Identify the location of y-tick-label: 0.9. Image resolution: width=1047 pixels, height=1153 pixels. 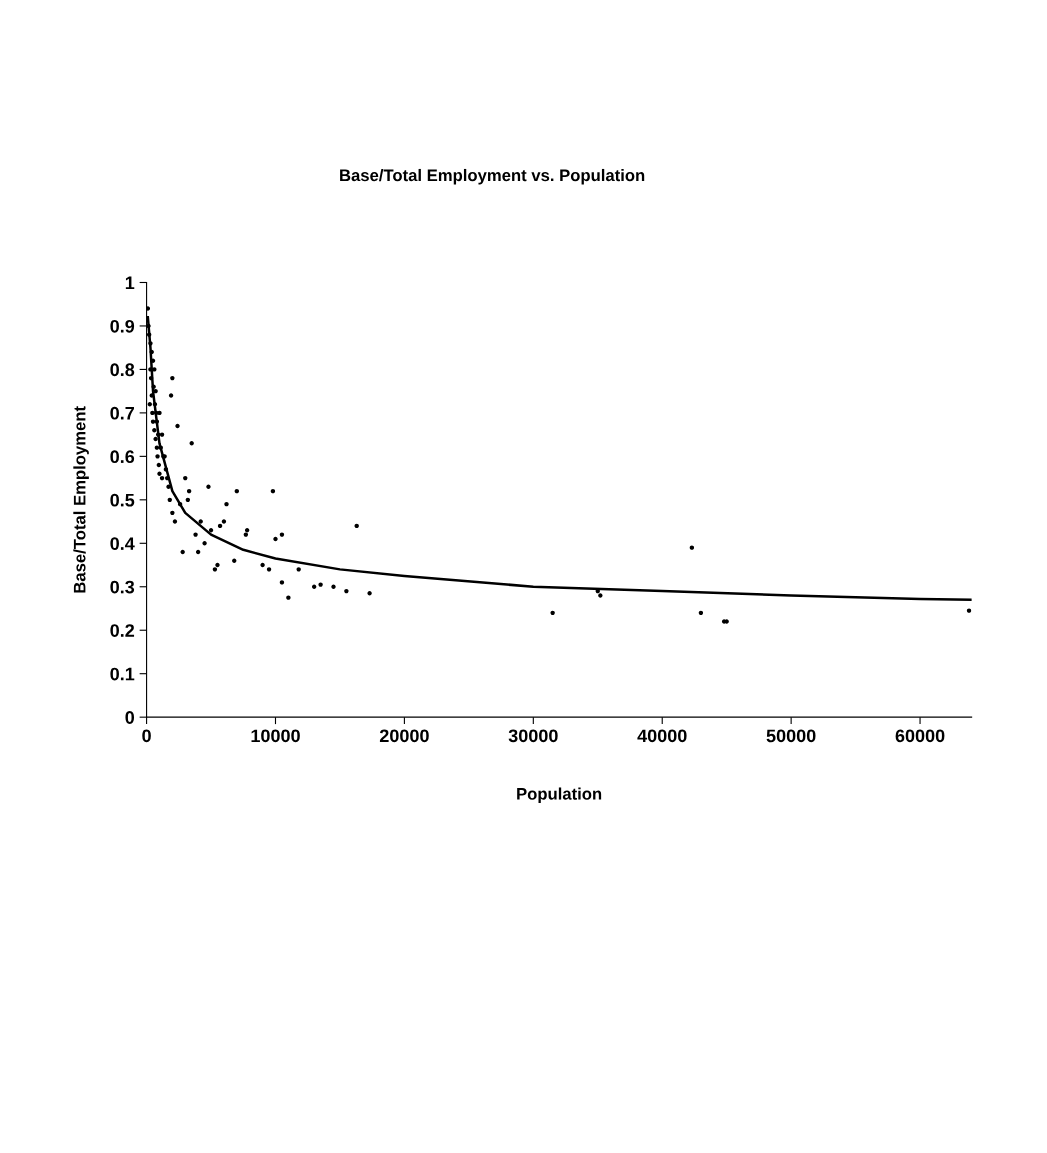
(122, 326).